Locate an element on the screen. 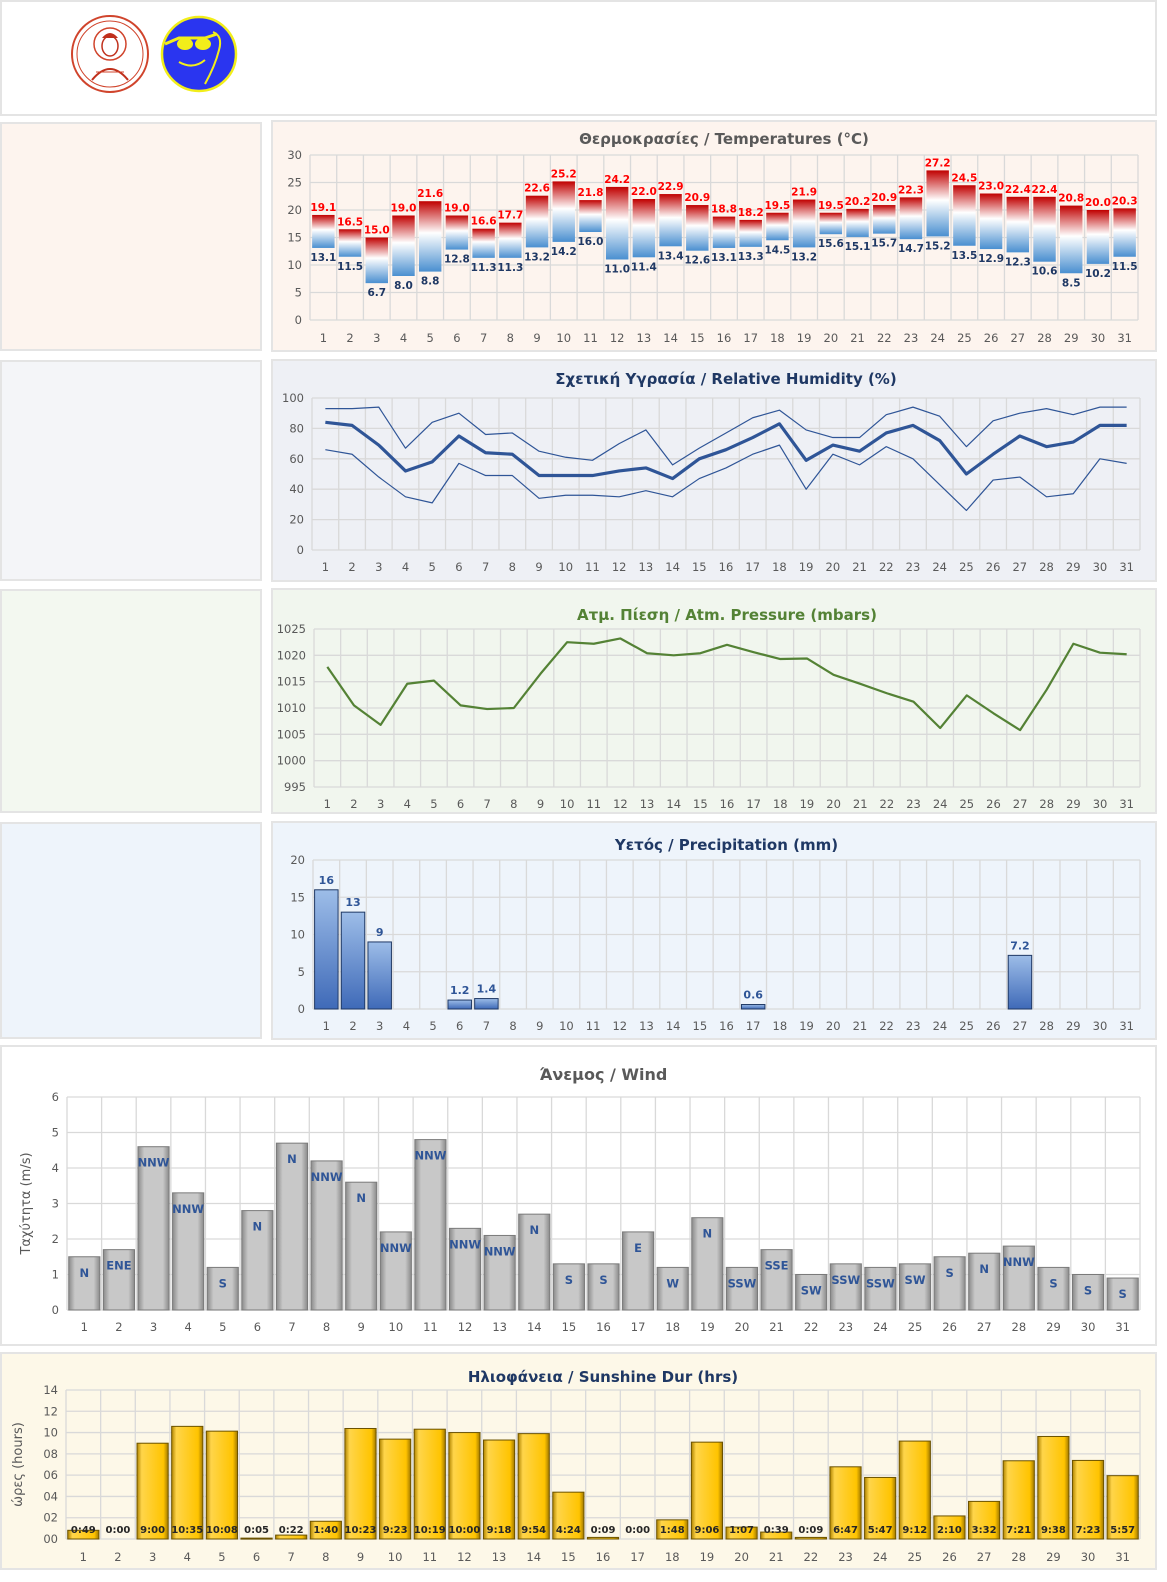  max-hum-line is located at coordinates (726, 436).